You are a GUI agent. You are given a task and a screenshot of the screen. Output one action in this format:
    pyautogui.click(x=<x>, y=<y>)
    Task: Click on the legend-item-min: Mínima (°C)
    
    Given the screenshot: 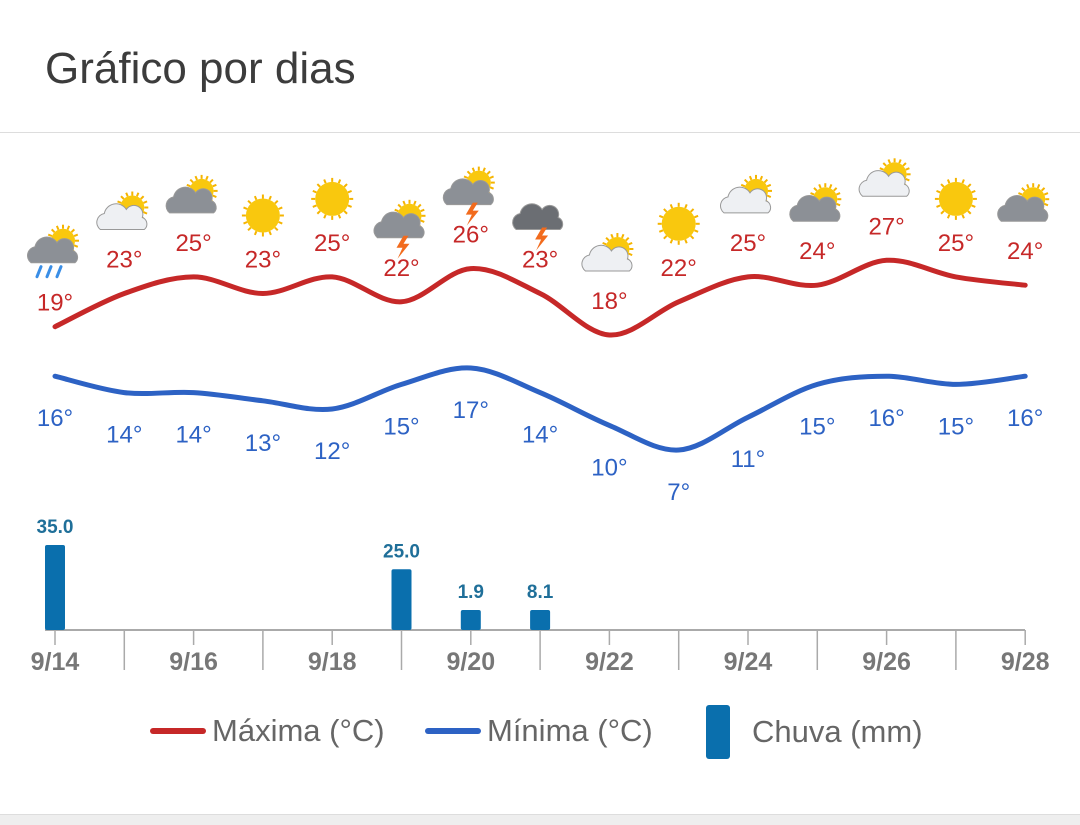 What is the action you would take?
    pyautogui.click(x=539, y=731)
    